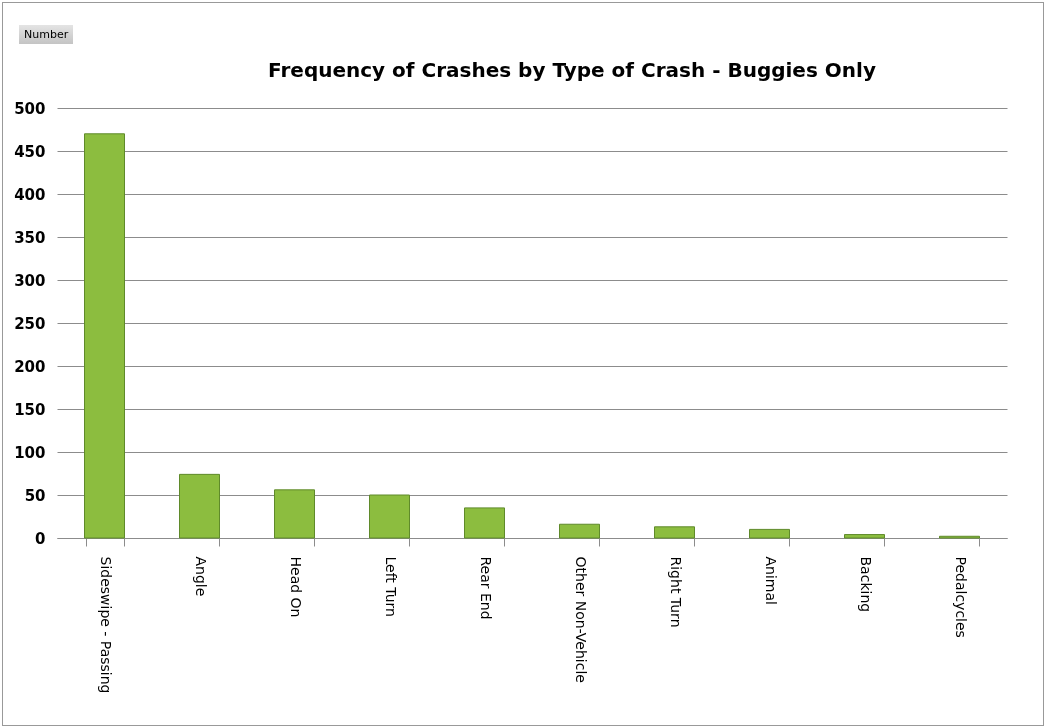 The image size is (1050, 728). I want to click on x-tick-label: Right Turn, so click(676, 592).